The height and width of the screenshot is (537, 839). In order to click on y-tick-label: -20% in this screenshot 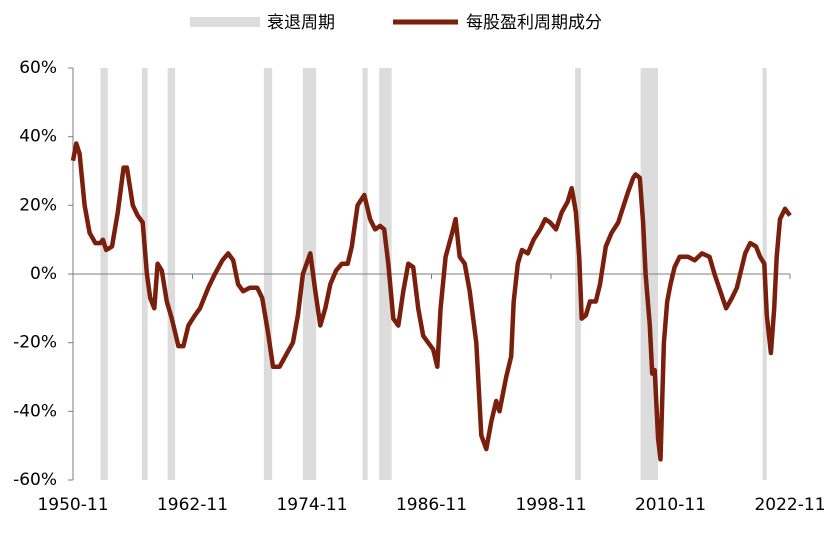, I will do `click(35, 343)`.